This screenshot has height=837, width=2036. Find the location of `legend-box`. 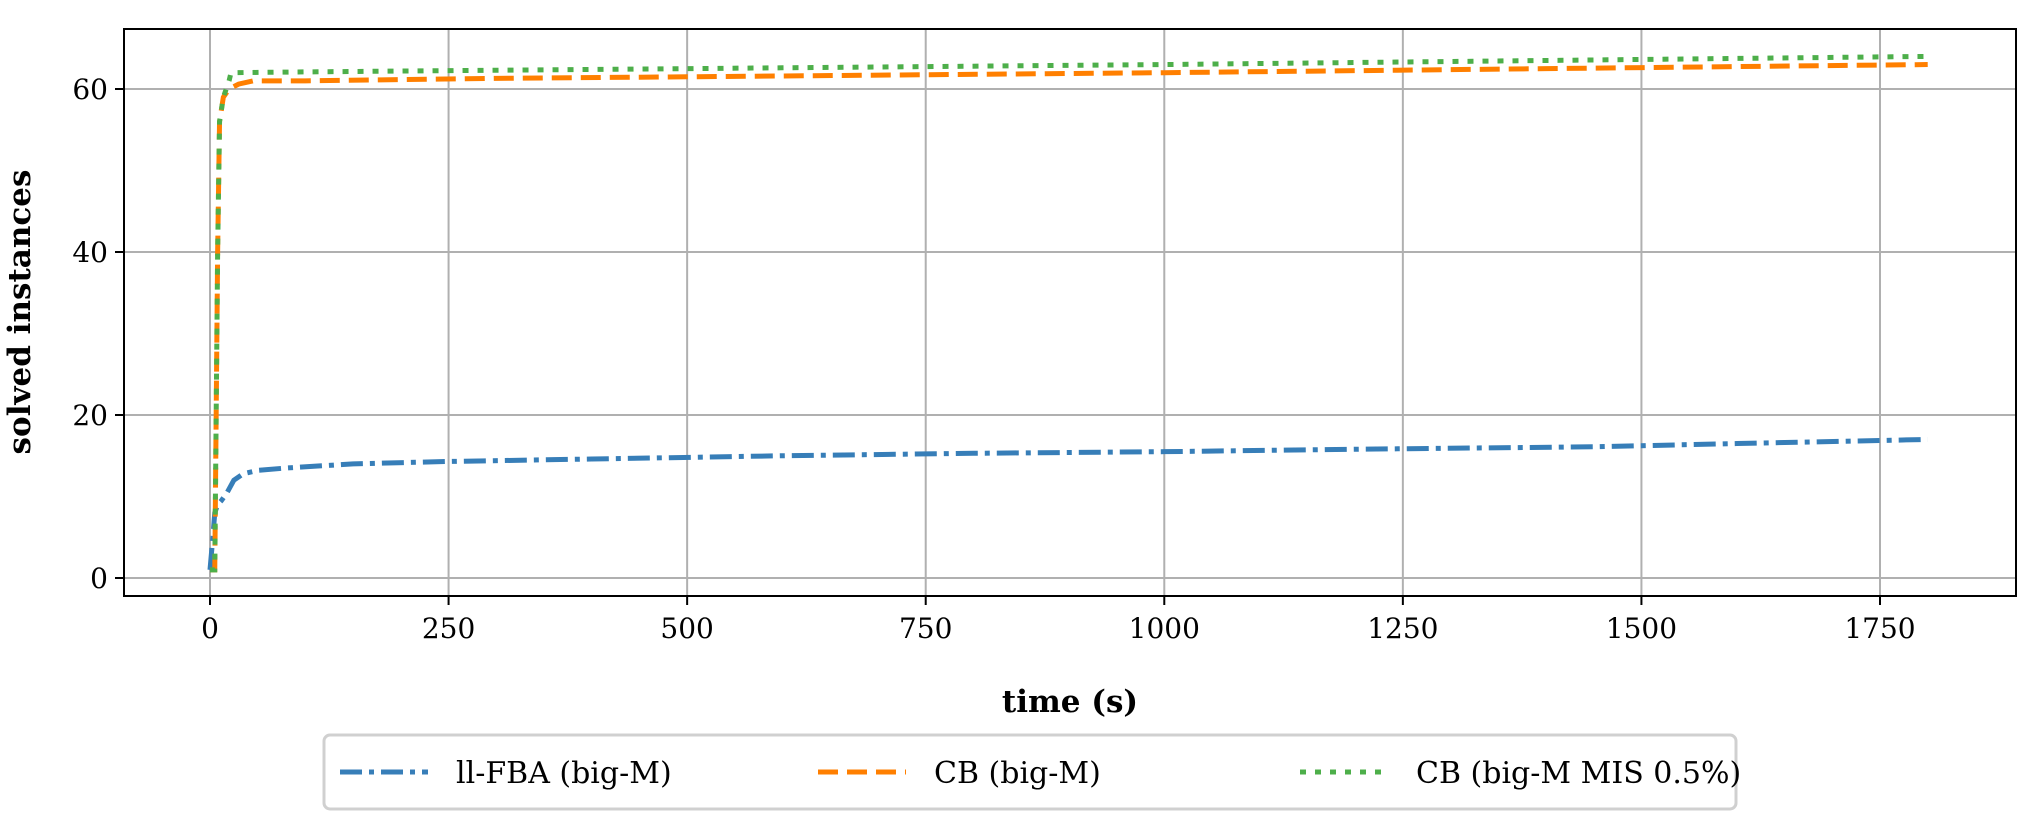

legend-box is located at coordinates (1030, 772).